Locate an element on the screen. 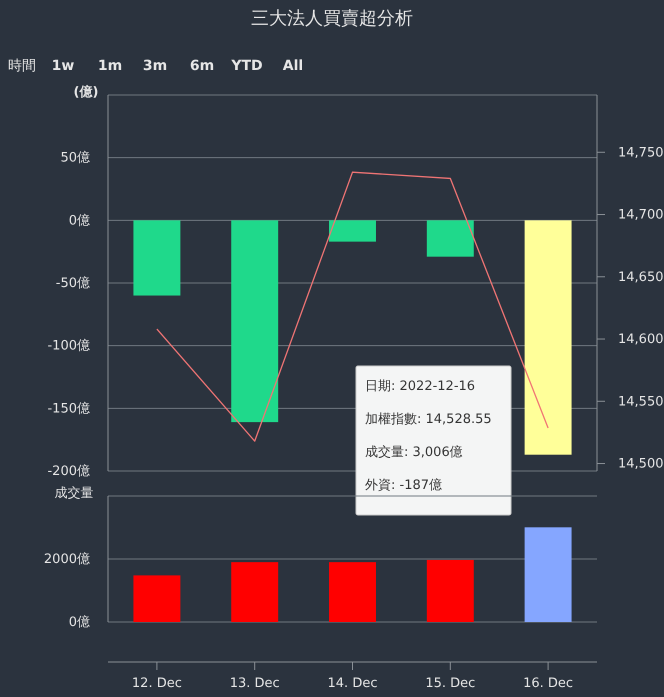  text: 1m is located at coordinates (110, 66).